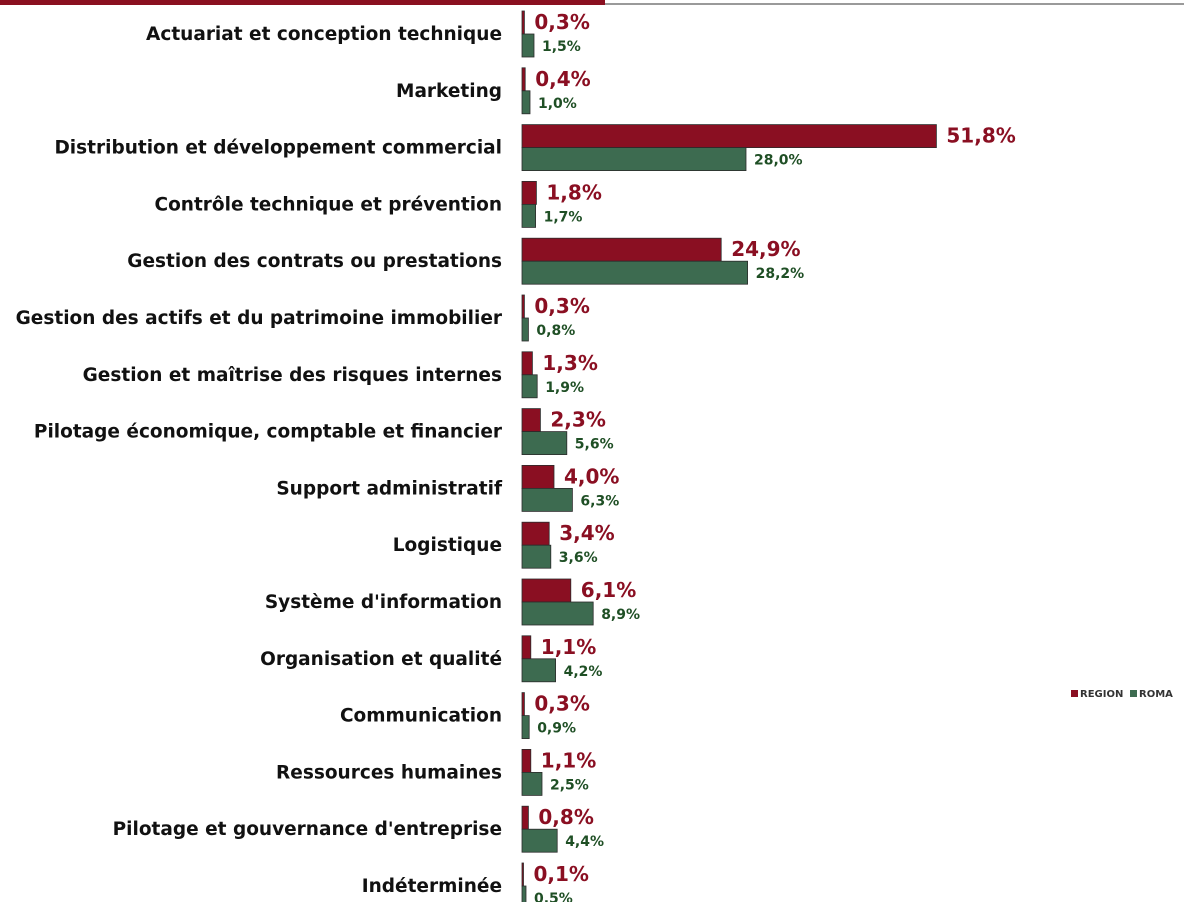 The image size is (1184, 902). What do you see at coordinates (1074, 693) in the screenshot?
I see `legend-swatch-region` at bounding box center [1074, 693].